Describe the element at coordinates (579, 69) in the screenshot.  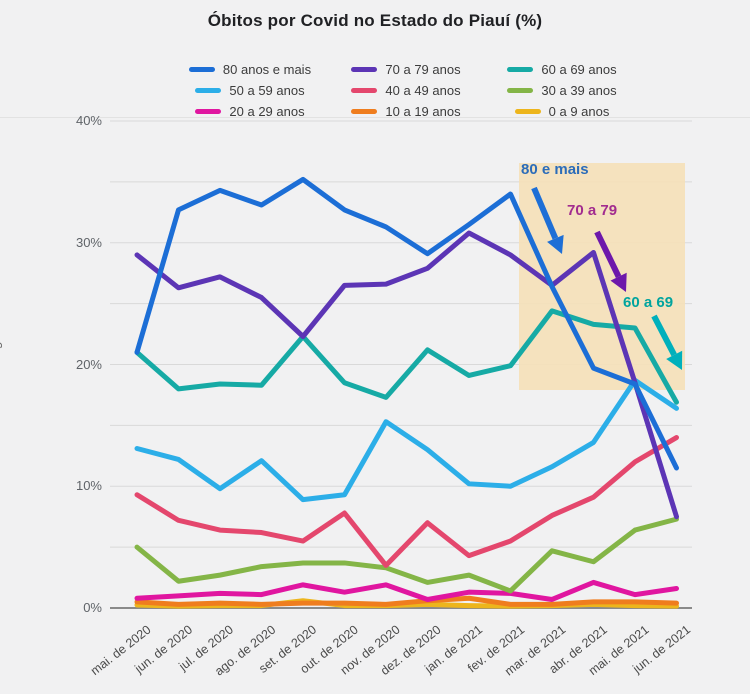
I see `legend-label: 60 a 69 anos` at that location.